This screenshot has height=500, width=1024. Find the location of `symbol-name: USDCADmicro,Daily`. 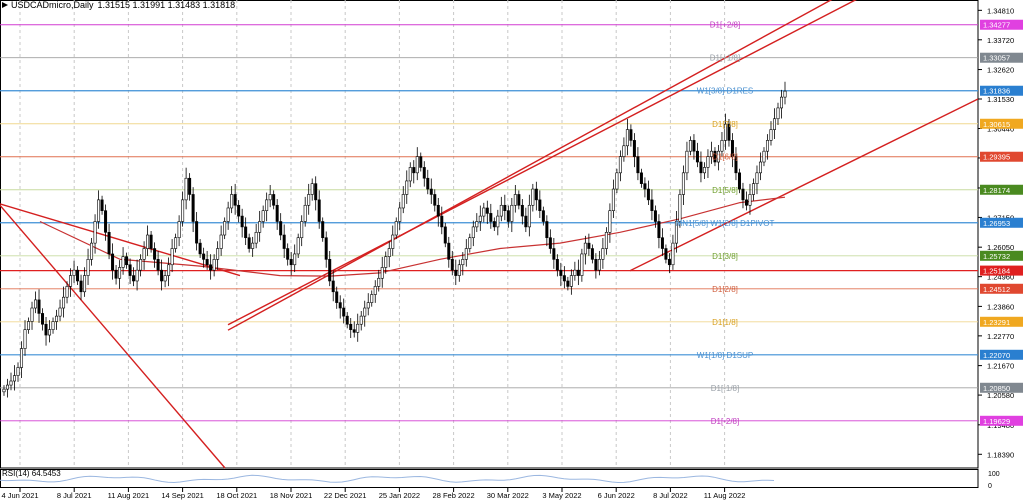

symbol-name: USDCADmicro,Daily is located at coordinates (52, 5).